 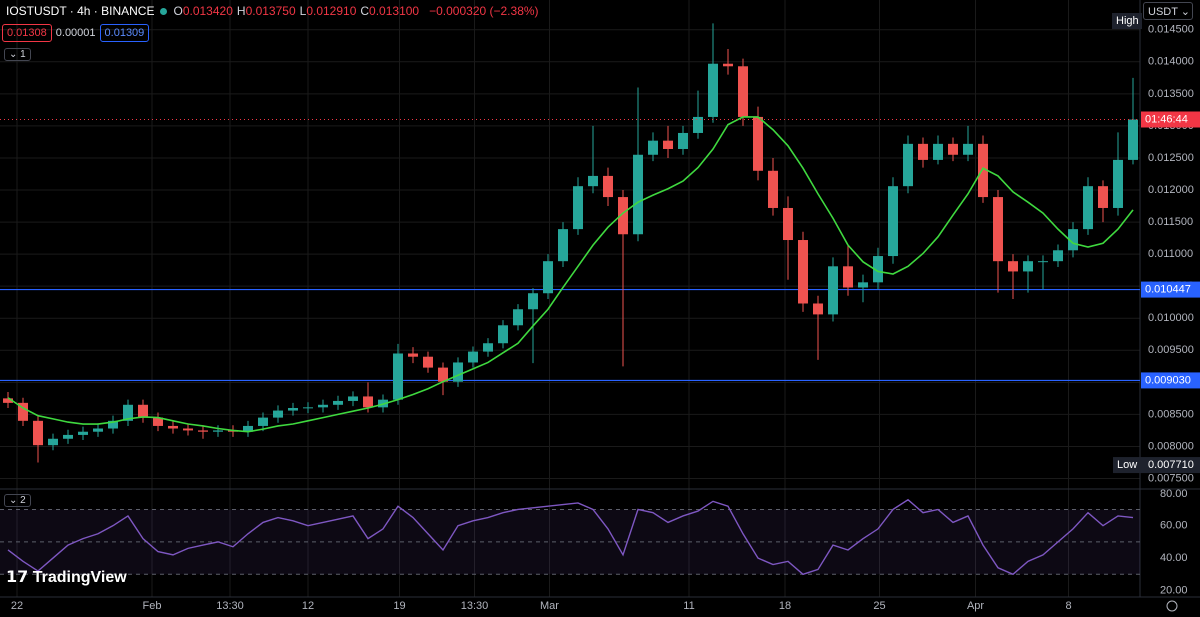 I want to click on countdown: 01:46:44, so click(x=1166, y=119).